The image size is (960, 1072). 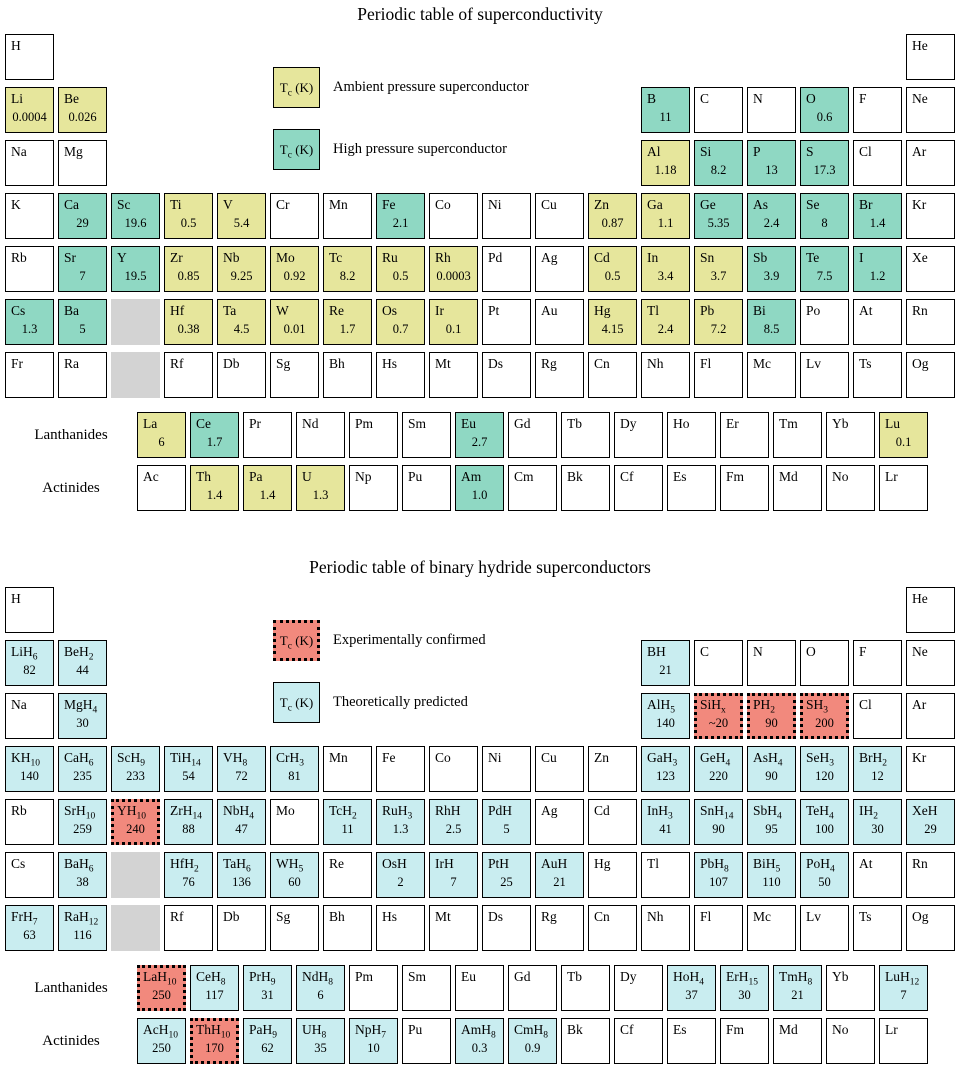 I want to click on element-cell-Tb: Tb, so click(x=585, y=435).